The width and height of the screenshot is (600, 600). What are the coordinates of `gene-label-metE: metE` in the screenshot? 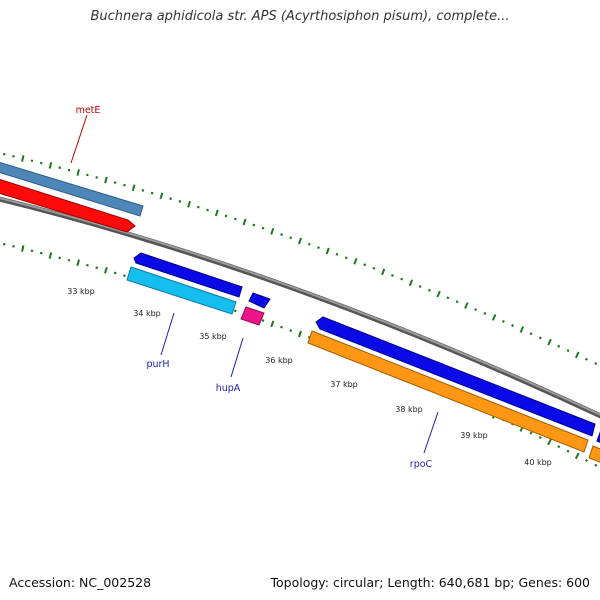 It's located at (88, 110).